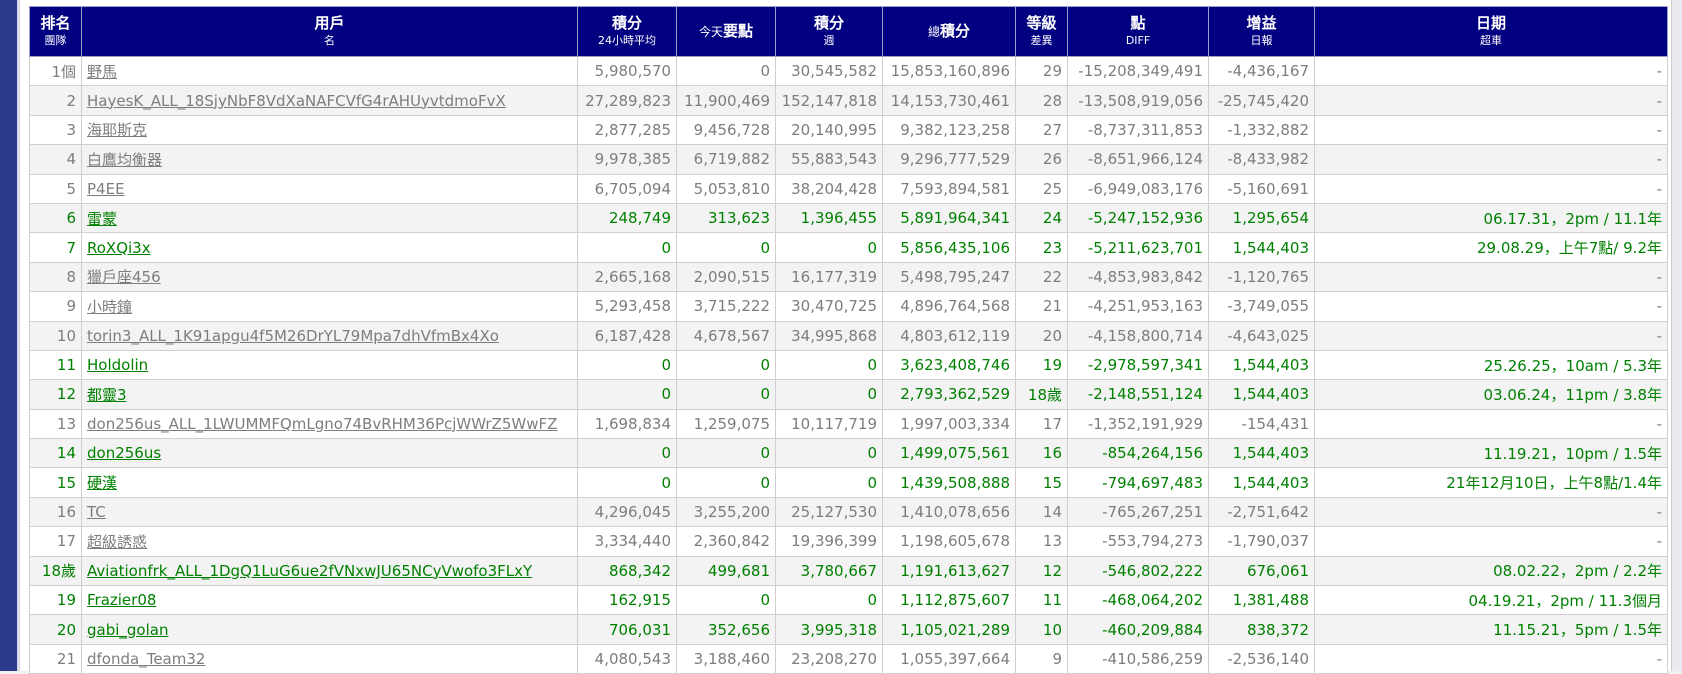  I want to click on user-link: TC, so click(96, 512).